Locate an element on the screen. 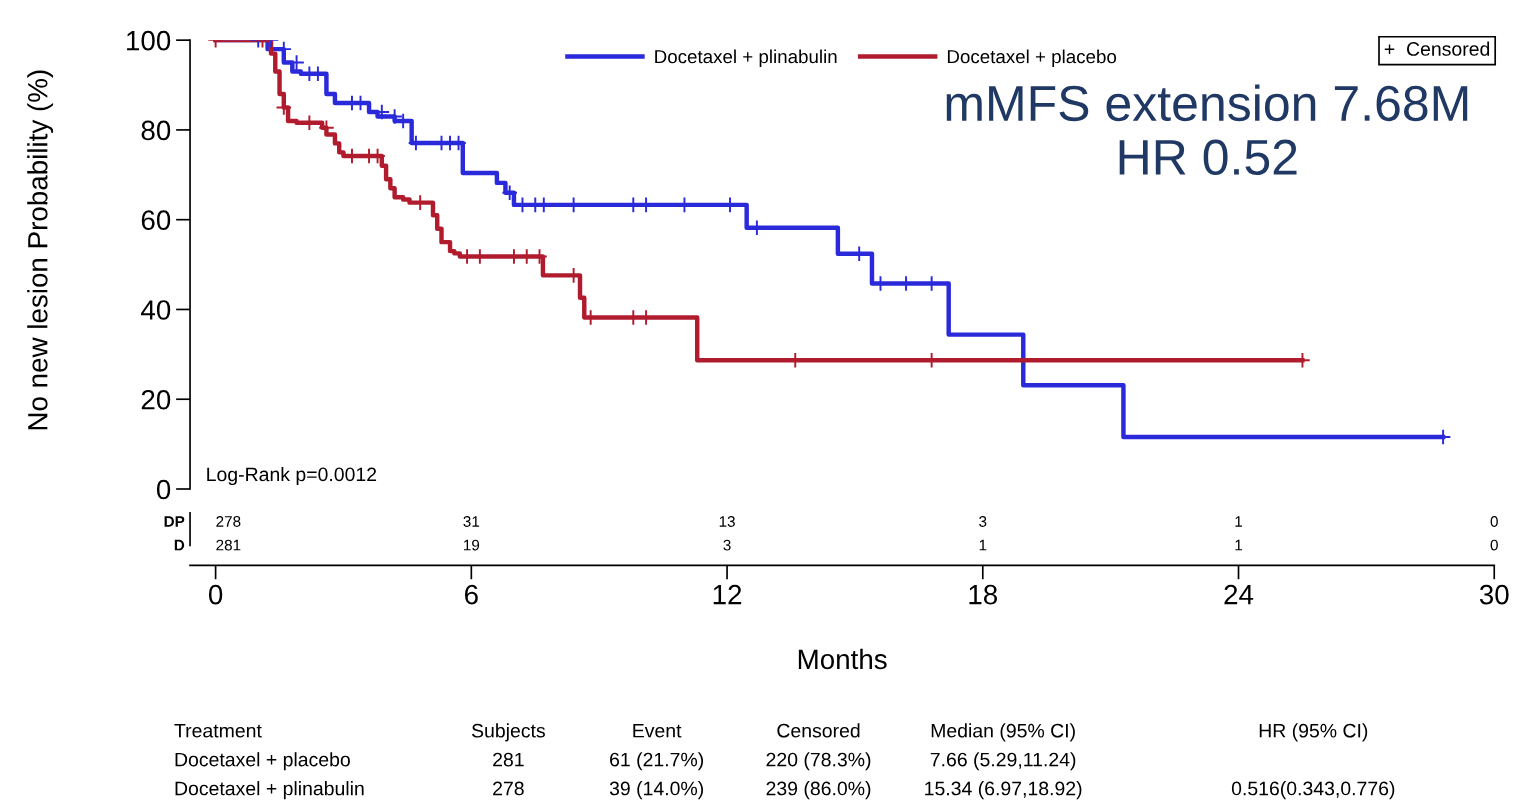 Image resolution: width=1513 pixels, height=803 pixels. x-tick-label: 12 is located at coordinates (727, 594).